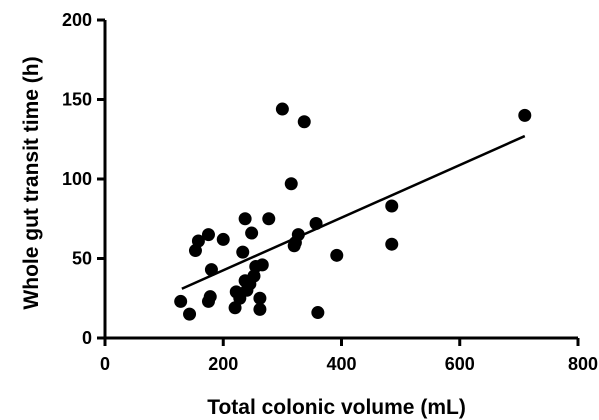  I want to click on y-tick-label: 150, so click(77, 100).